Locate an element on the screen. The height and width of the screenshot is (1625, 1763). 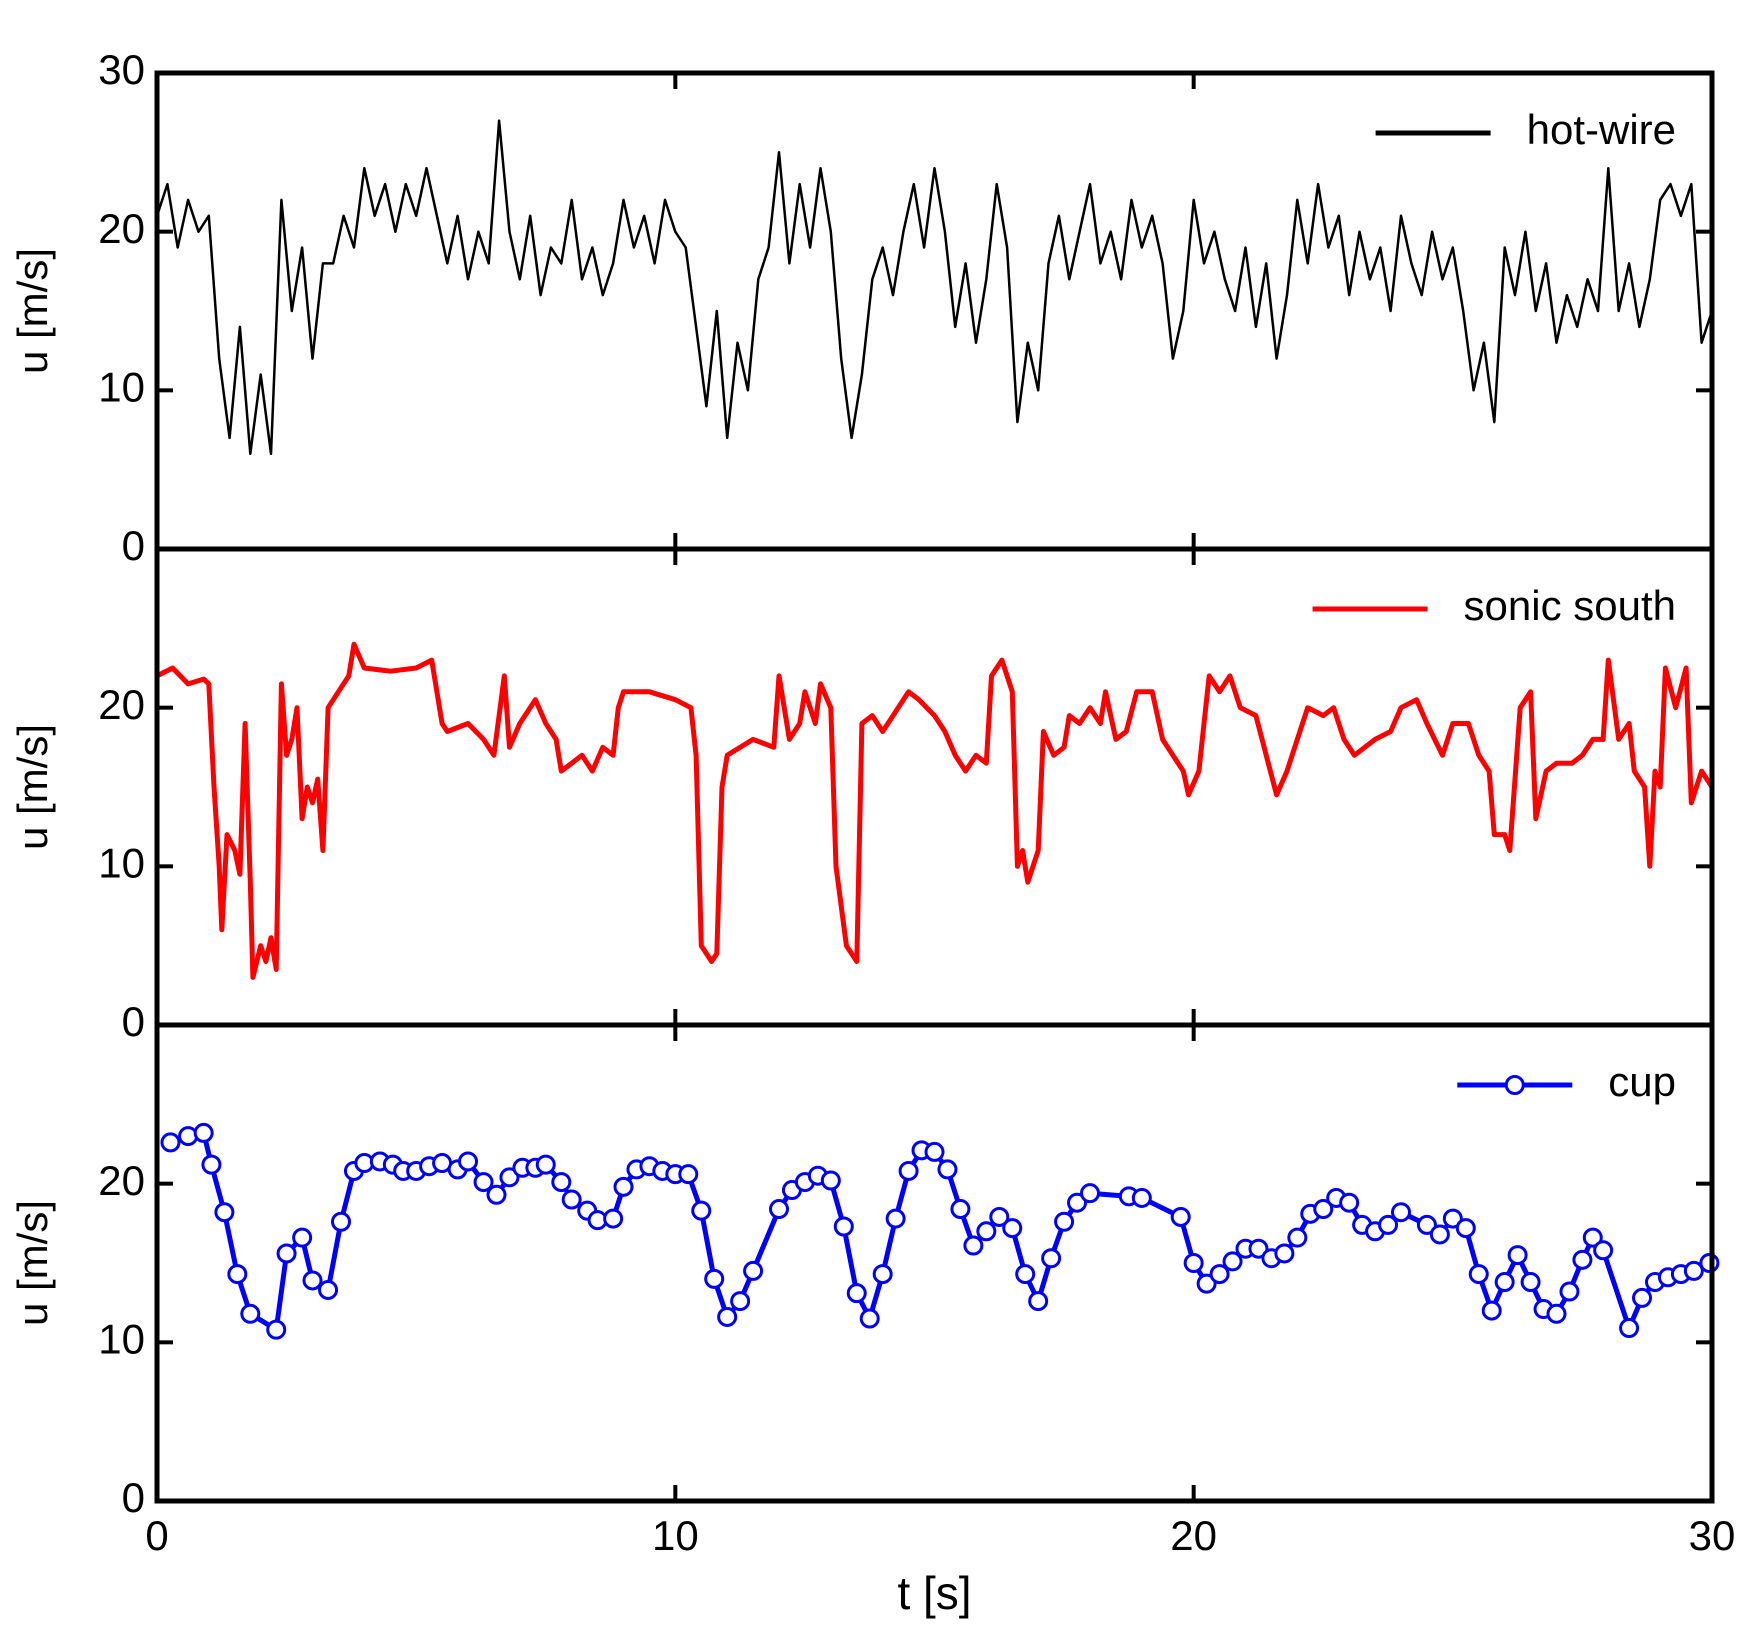
y-tick-label: 30 is located at coordinates (121, 69).